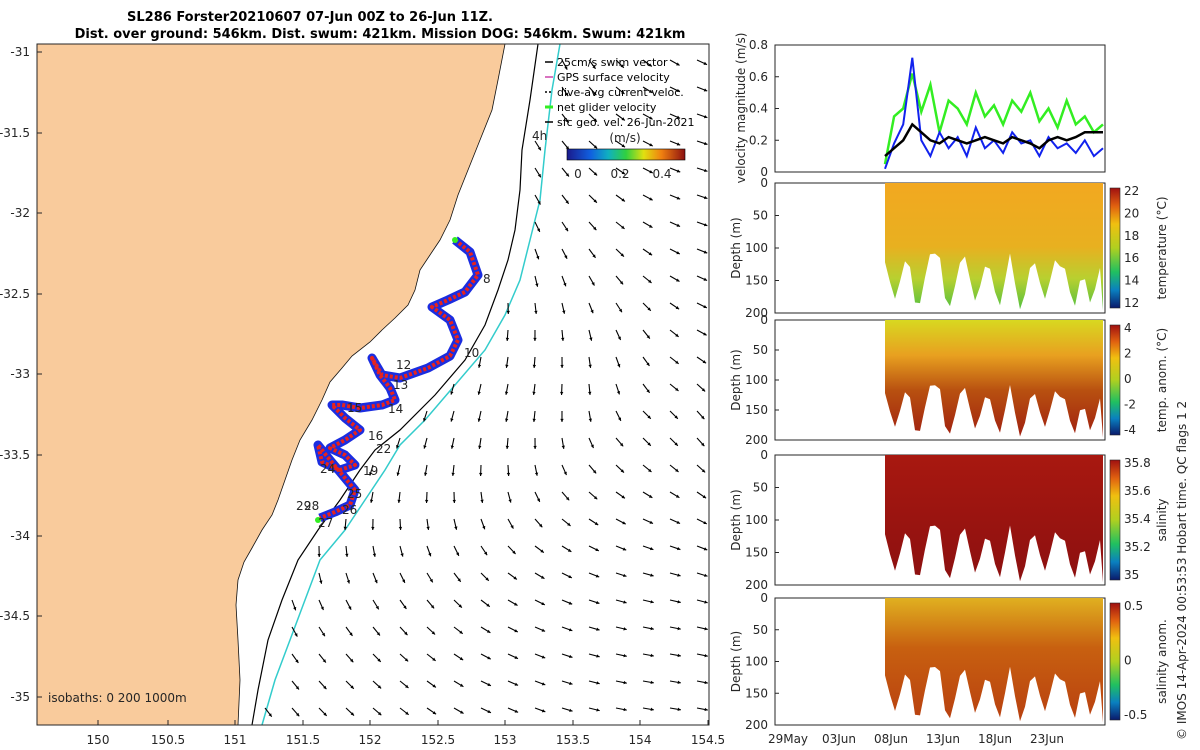  I want to click on profile-colorbar-tick: 22, so click(1131, 191).